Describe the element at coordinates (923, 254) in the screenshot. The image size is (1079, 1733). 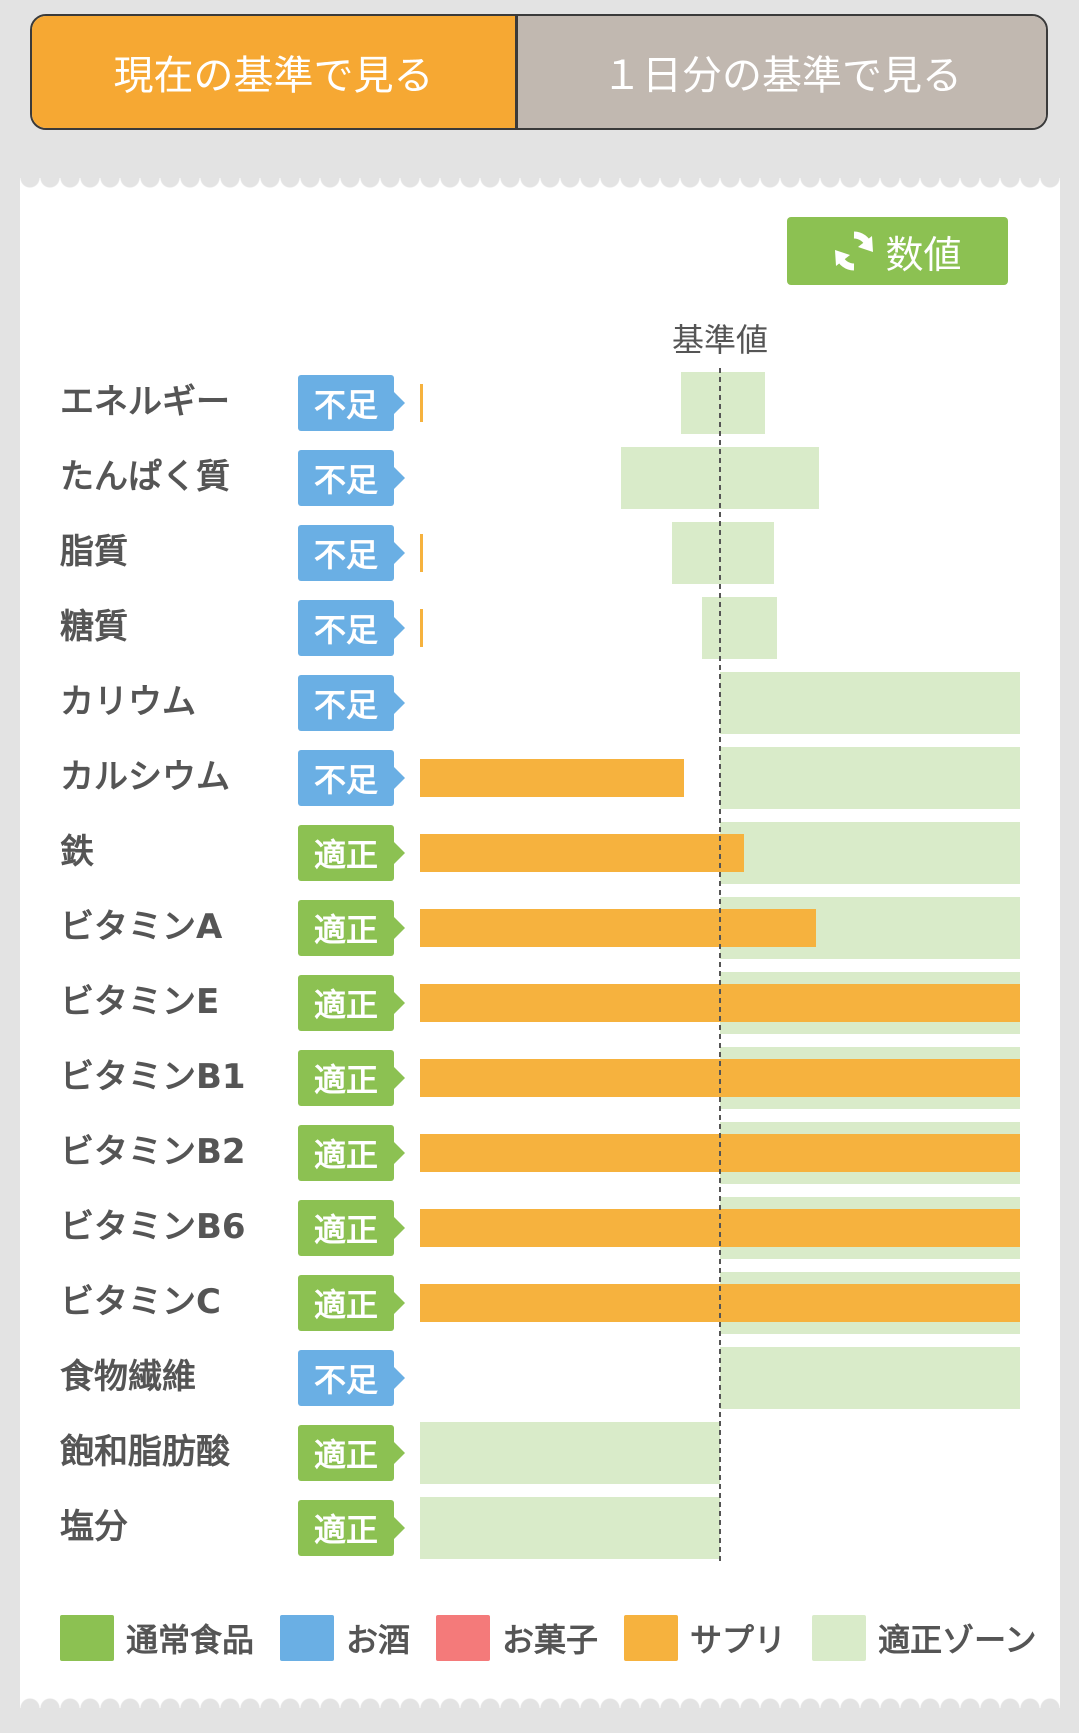
I see `toggle-values-label: 数値` at that location.